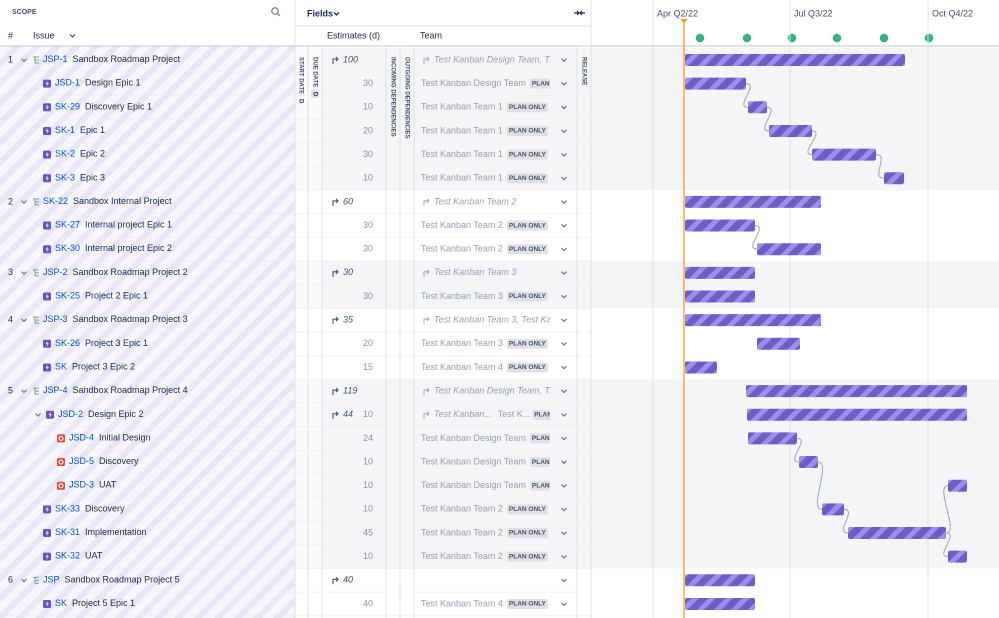 The image size is (999, 618). What do you see at coordinates (61, 603) in the screenshot?
I see `issue-key: SK` at bounding box center [61, 603].